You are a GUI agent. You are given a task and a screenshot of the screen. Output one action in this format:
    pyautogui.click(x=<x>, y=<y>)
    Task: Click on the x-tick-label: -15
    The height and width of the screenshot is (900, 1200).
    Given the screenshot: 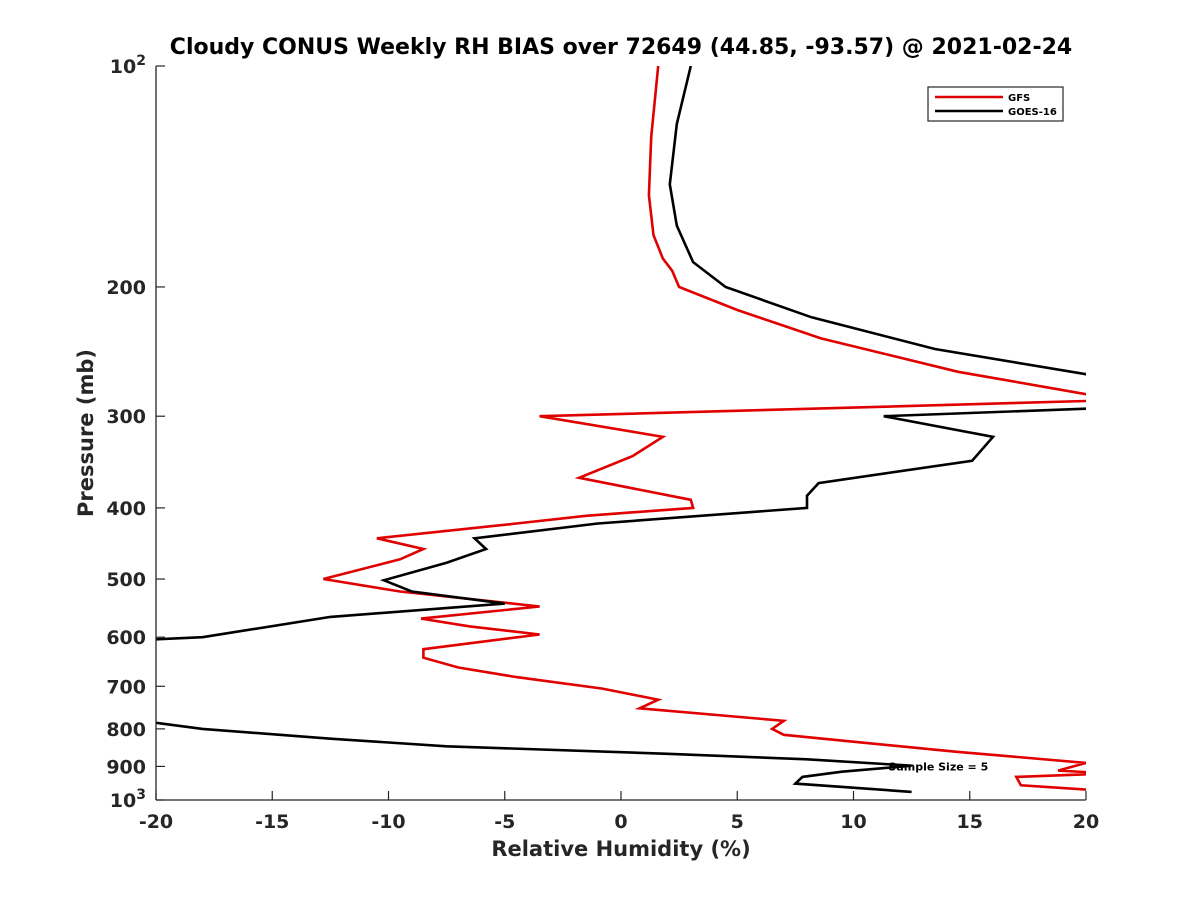 What is the action you would take?
    pyautogui.click(x=272, y=822)
    